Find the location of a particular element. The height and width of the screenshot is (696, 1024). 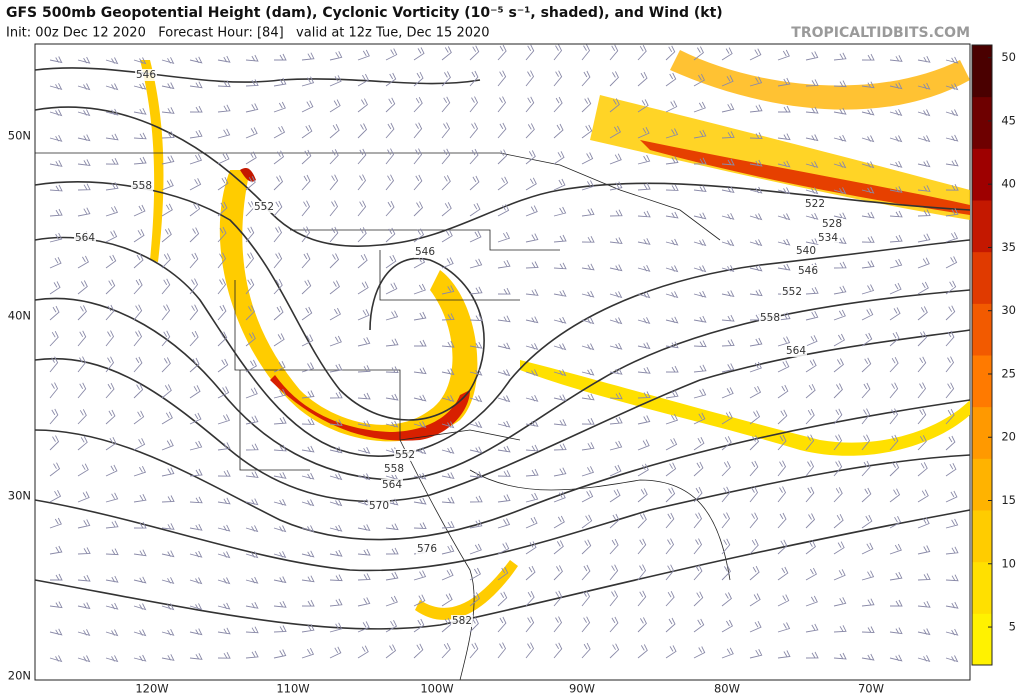

colorbar-frame is located at coordinates (982, 355).